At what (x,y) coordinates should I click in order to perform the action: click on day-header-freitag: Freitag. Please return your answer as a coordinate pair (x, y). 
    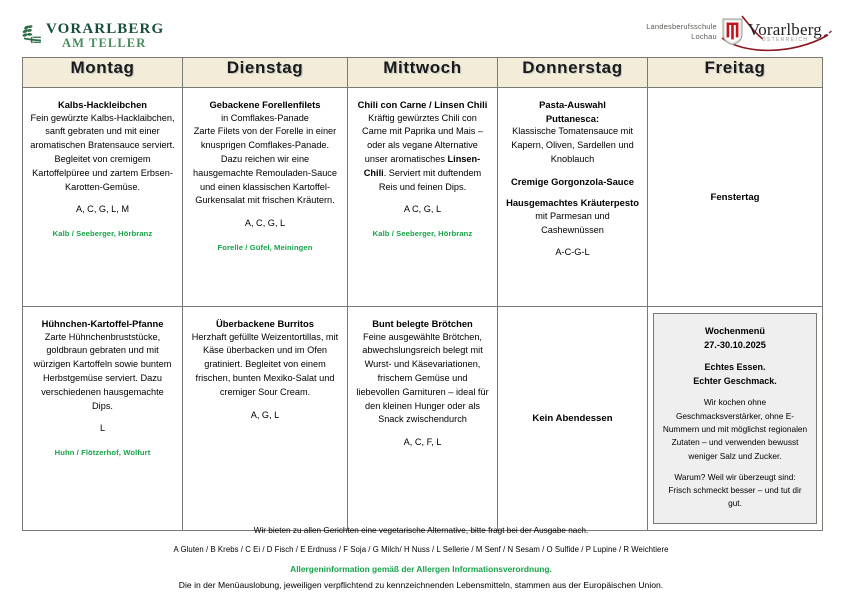
    Looking at the image, I should click on (735, 72).